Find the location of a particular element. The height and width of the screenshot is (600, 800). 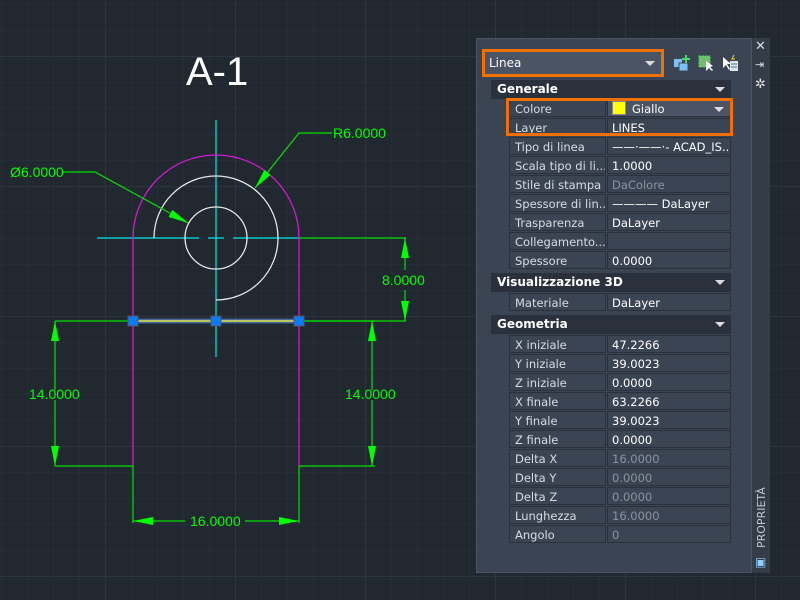

drawing-title: A-1 is located at coordinates (217, 72).